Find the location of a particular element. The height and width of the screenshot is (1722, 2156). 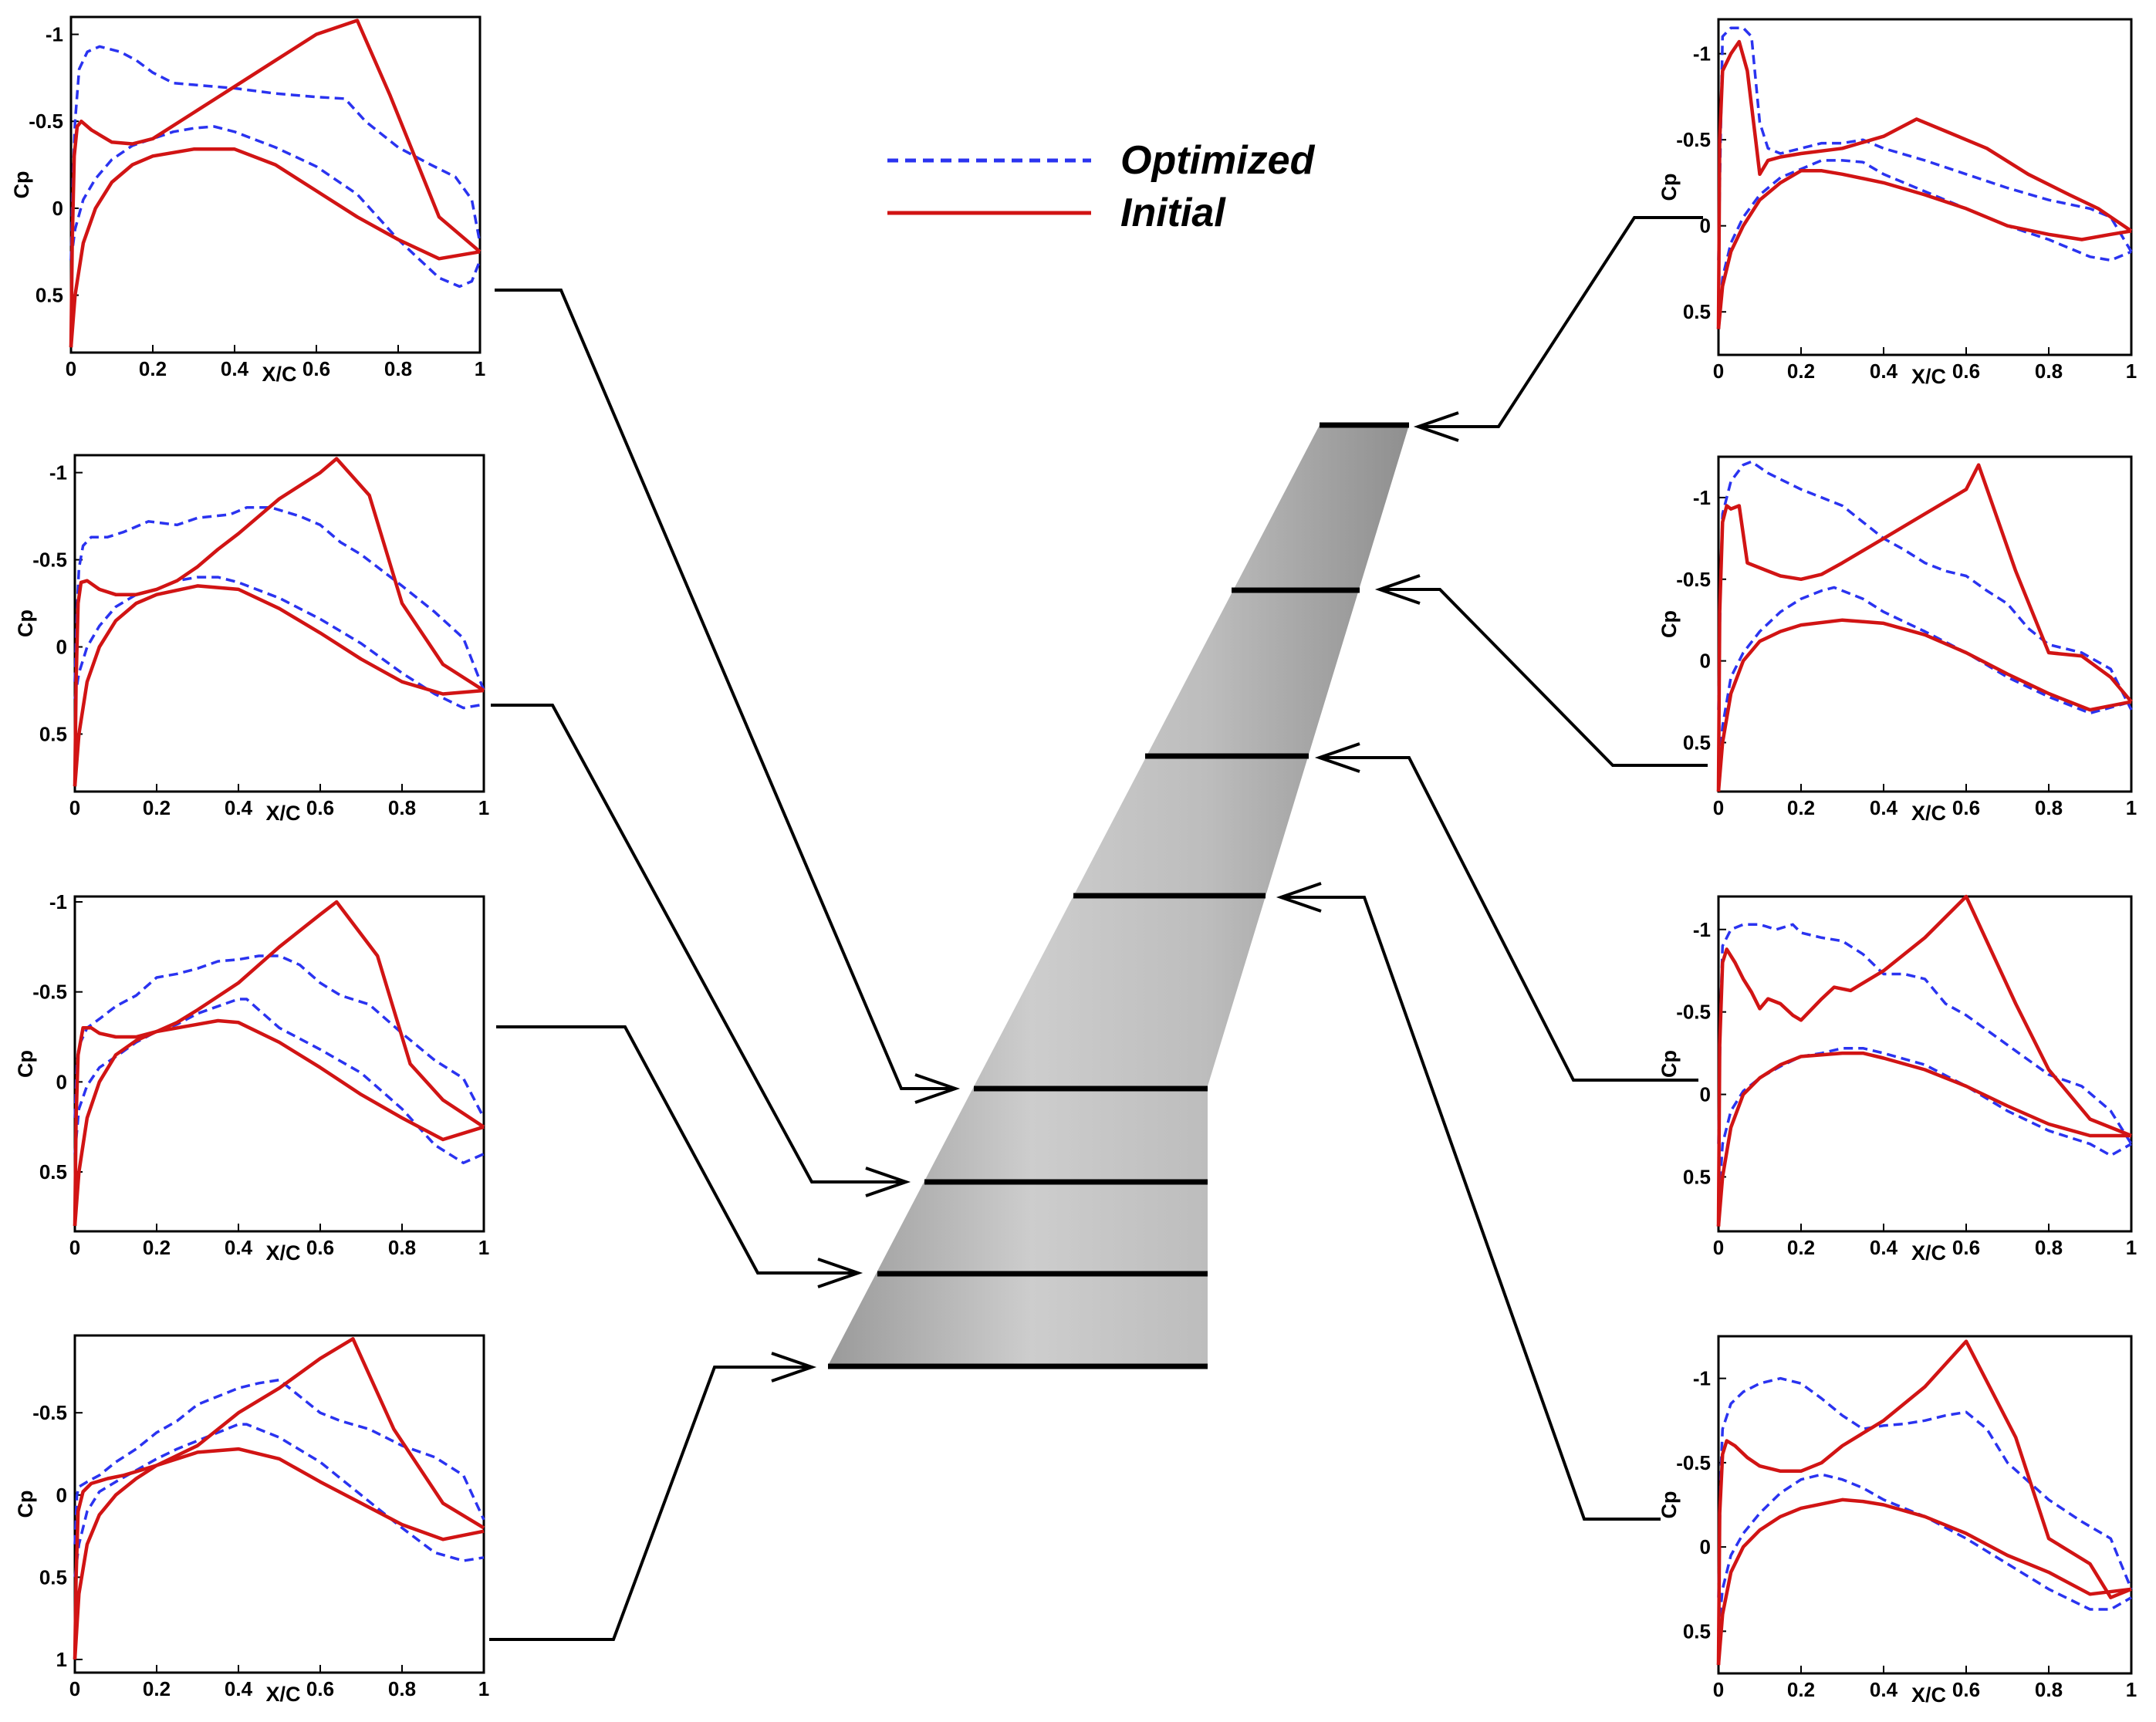

cp-panel-r2: 0 0.2 0.4 0.6 0.8 1 -1 -0.5 0 0.5 X/C Cp is located at coordinates (1897, 640).